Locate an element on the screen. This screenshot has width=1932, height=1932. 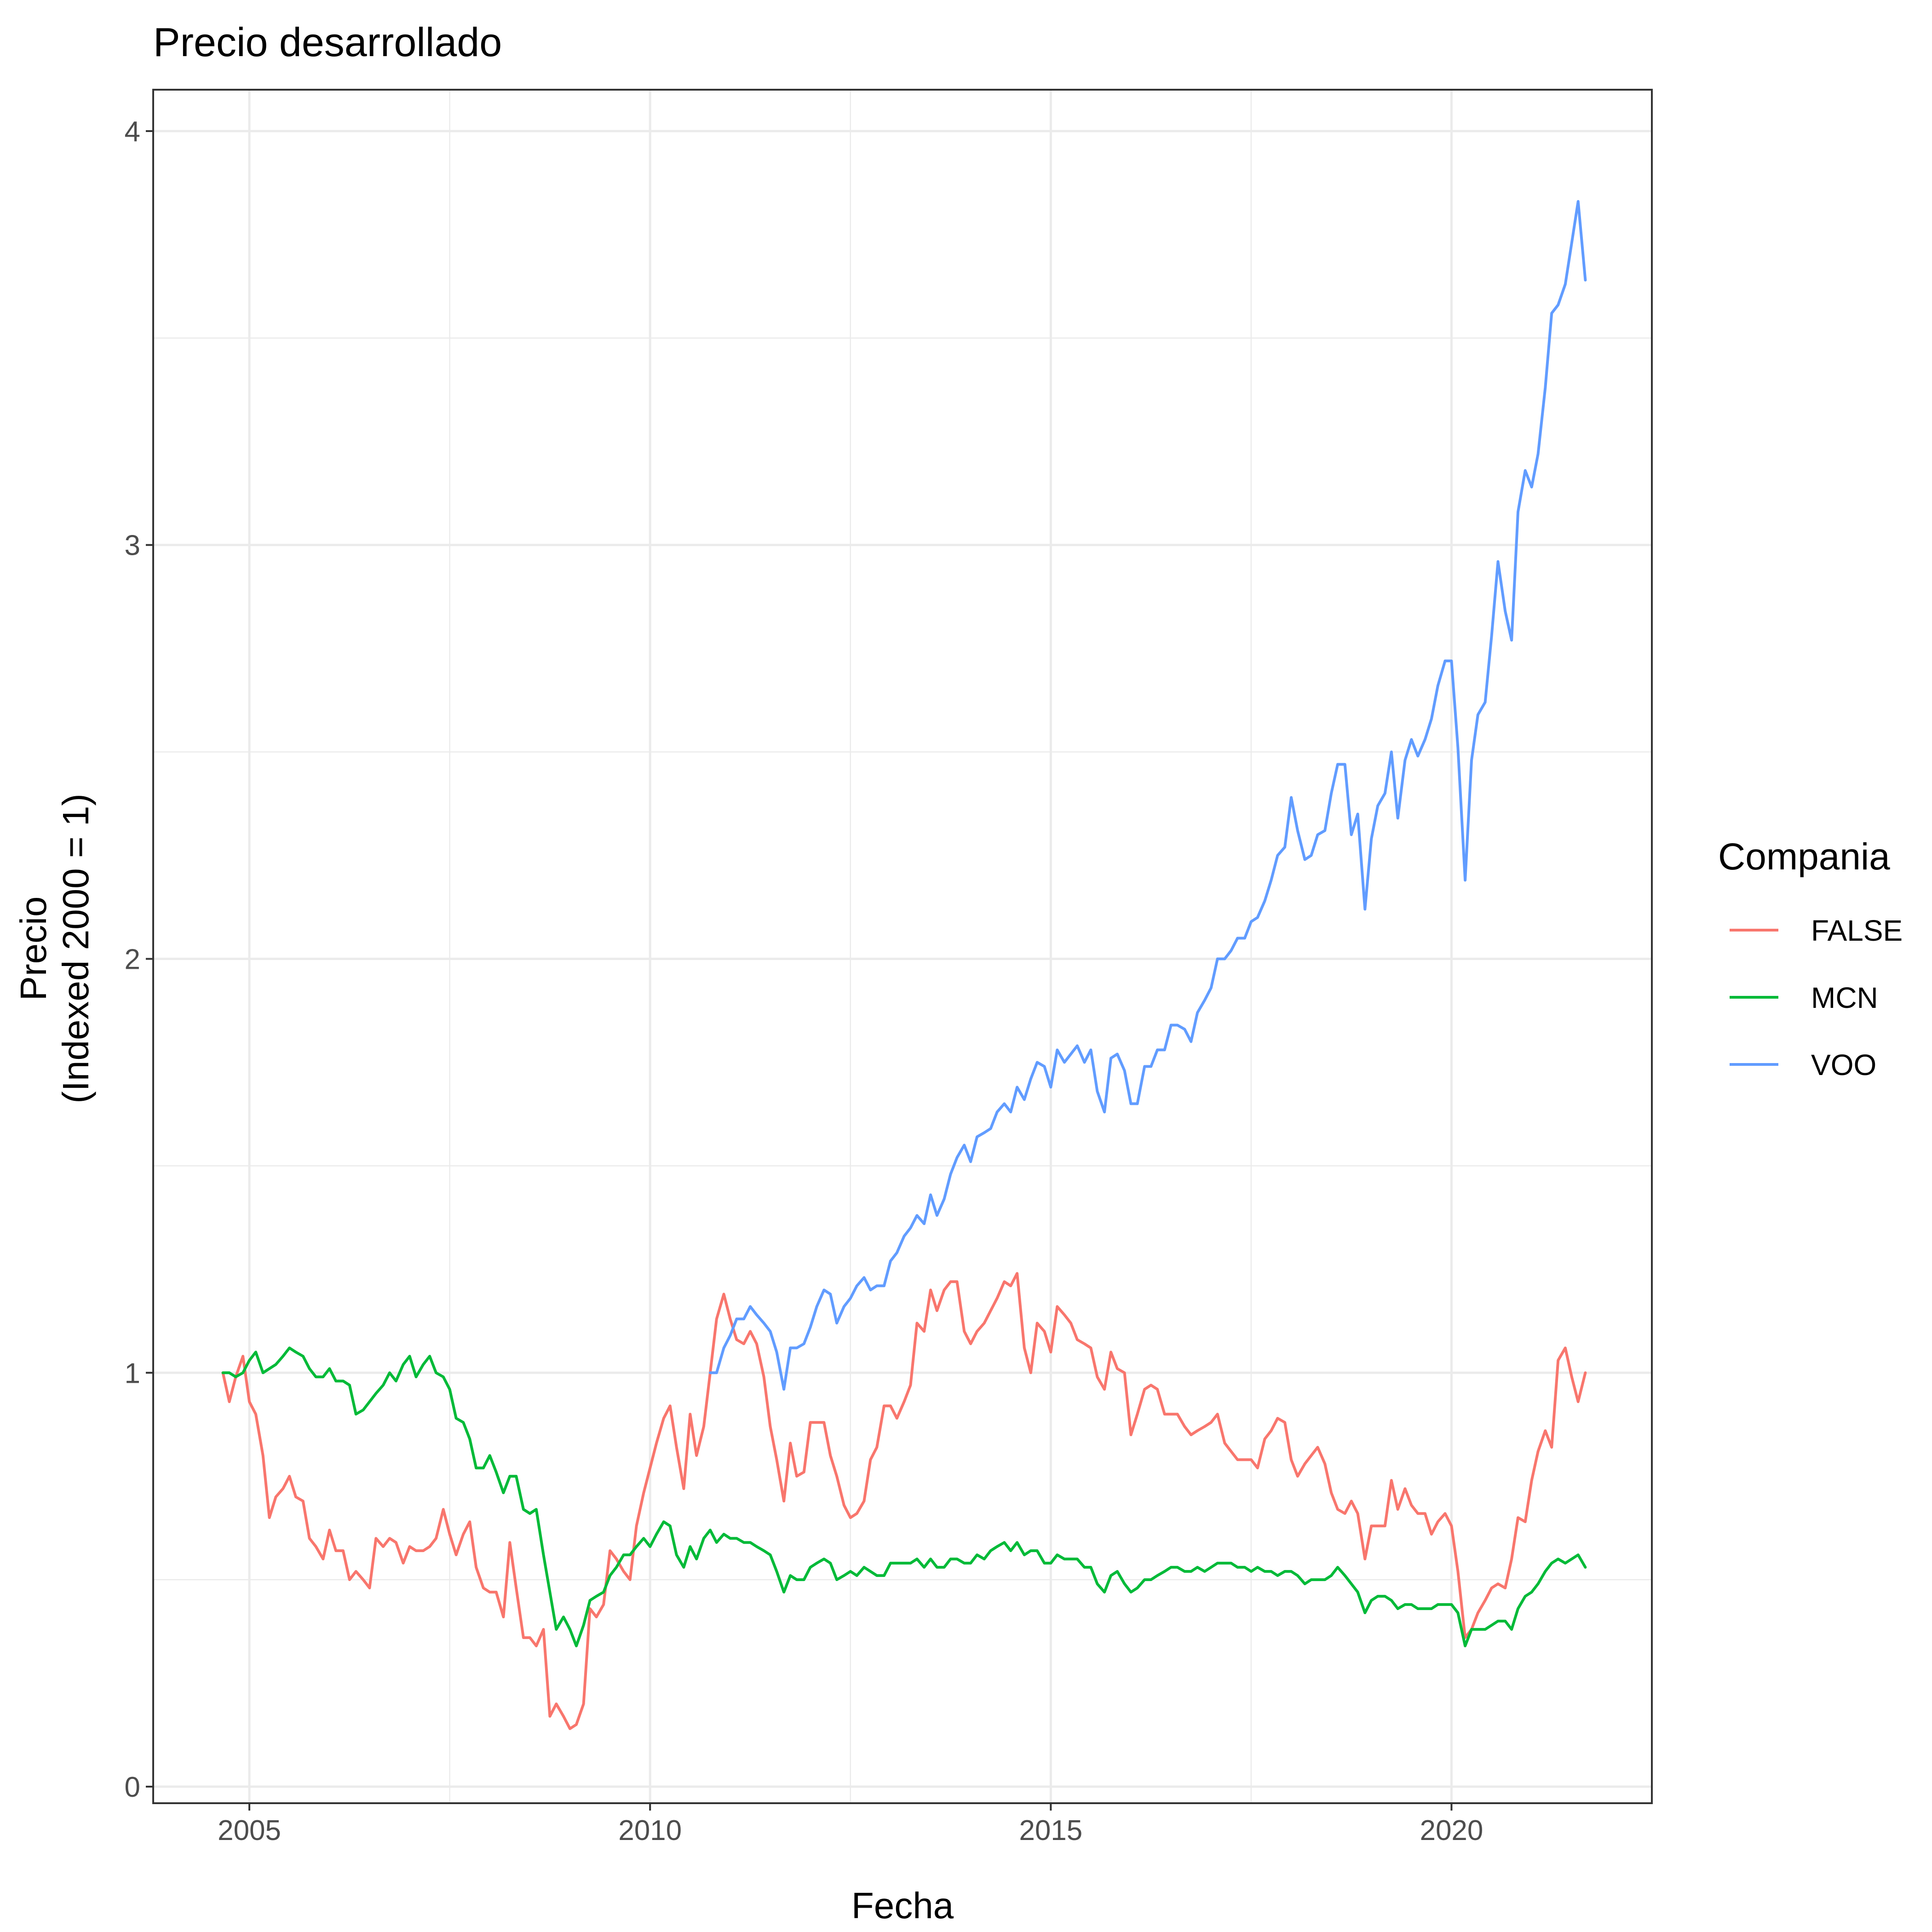
legend-items: FALSE MCN VOO is located at coordinates (1816, 997).